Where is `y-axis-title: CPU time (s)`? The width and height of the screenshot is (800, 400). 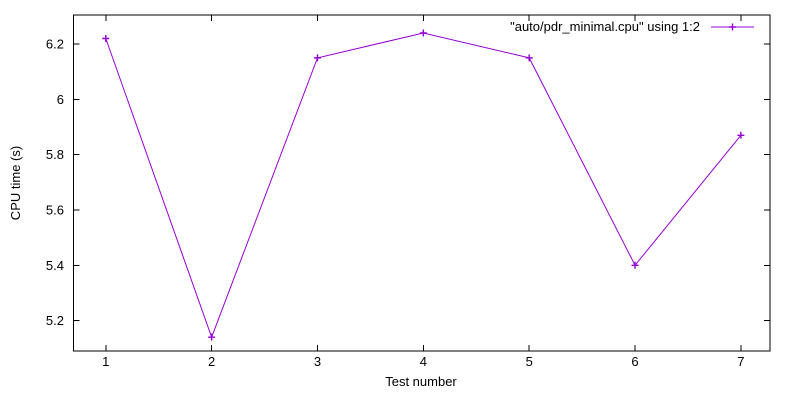 y-axis-title: CPU time (s) is located at coordinates (15, 183).